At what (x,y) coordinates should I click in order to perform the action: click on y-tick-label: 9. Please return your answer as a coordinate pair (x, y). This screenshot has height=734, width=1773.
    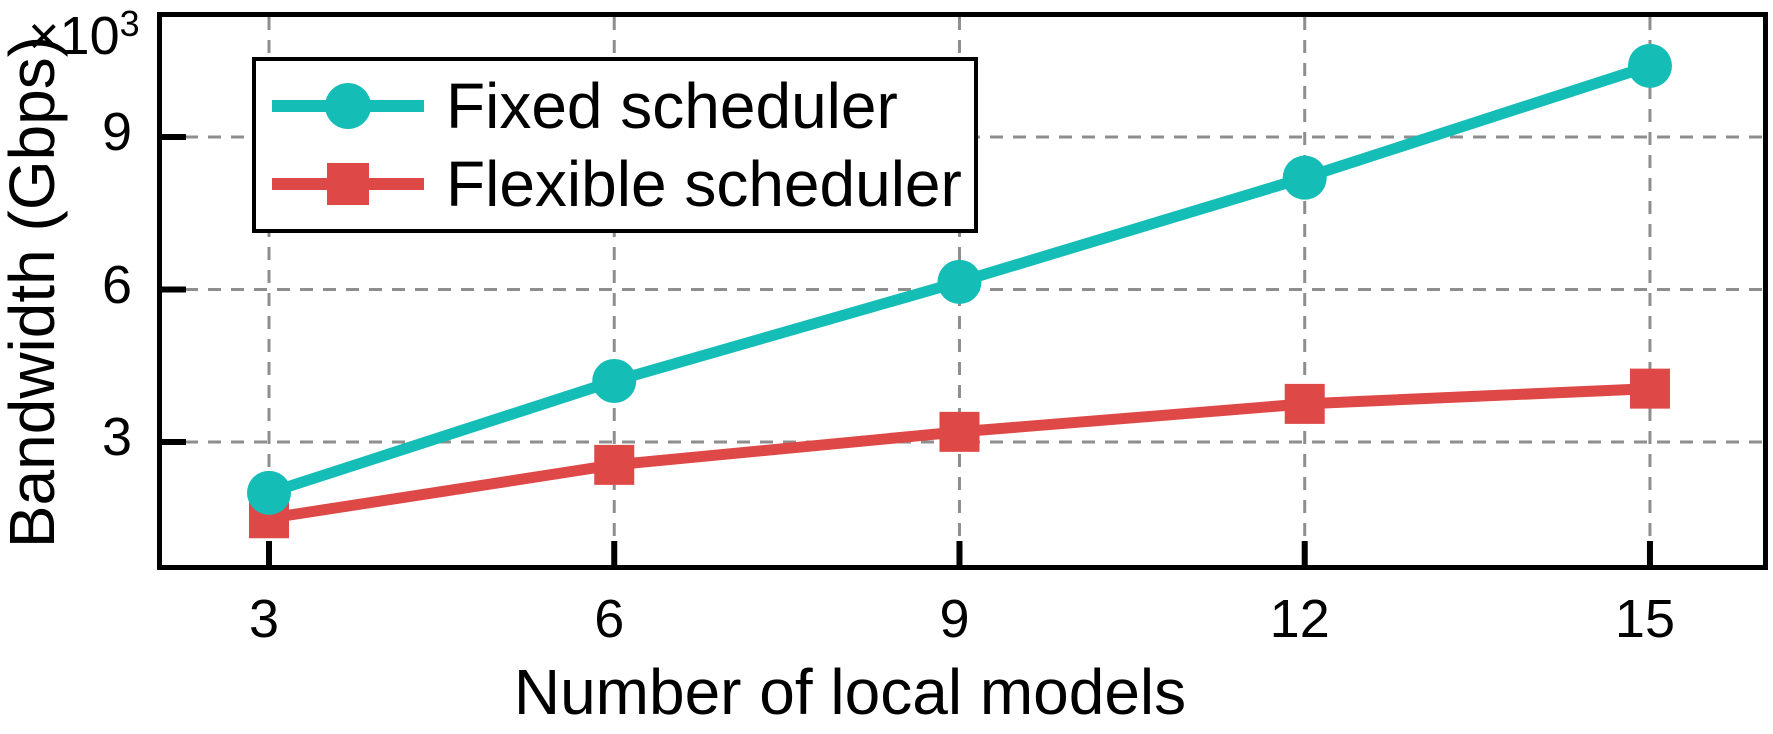
    Looking at the image, I should click on (116, 132).